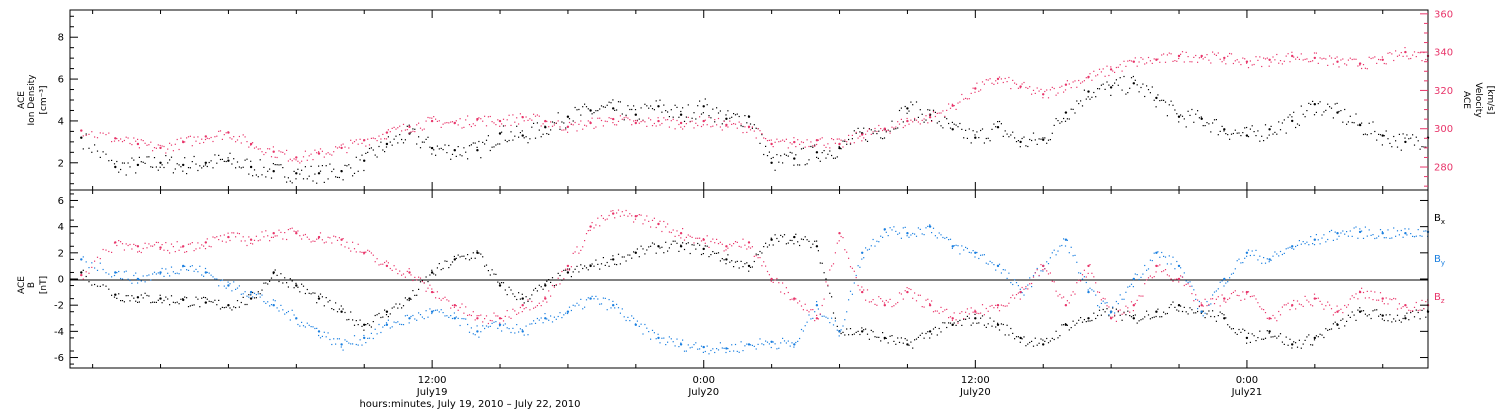 The height and width of the screenshot is (410, 1500). What do you see at coordinates (1443, 91) in the screenshot?
I see `velocity-tick-label: 320` at bounding box center [1443, 91].